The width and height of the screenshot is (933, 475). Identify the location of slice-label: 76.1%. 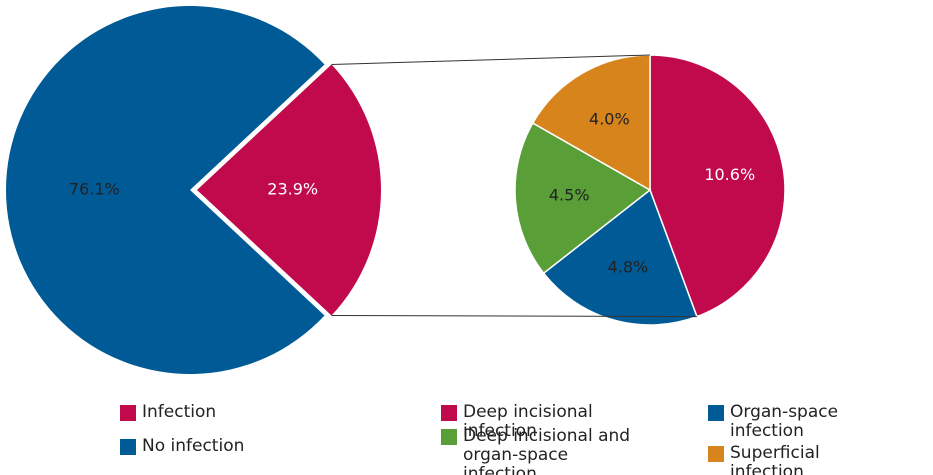
(94, 189).